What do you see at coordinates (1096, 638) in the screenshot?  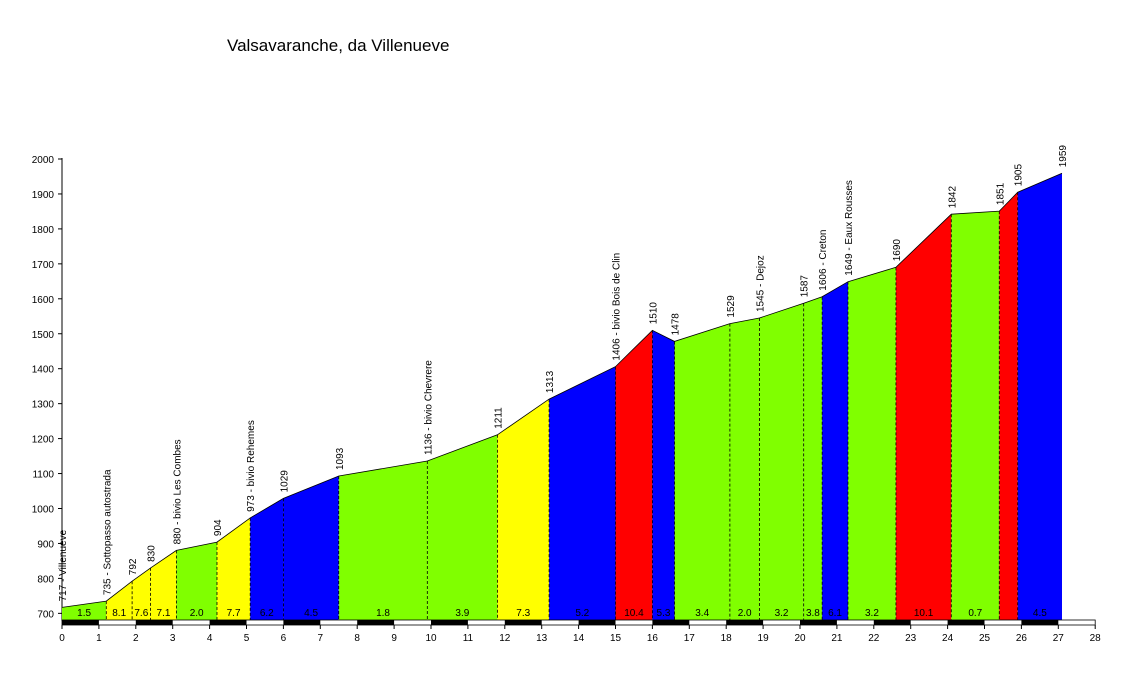 I see `x-tick-label: 28` at bounding box center [1096, 638].